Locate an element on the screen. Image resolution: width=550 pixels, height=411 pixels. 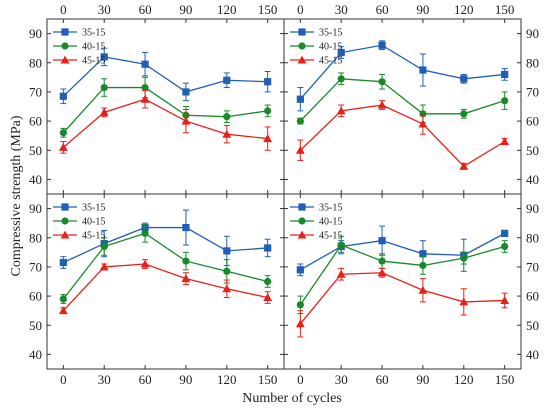
x-axis-label: Number of cycles is located at coordinates (292, 398).